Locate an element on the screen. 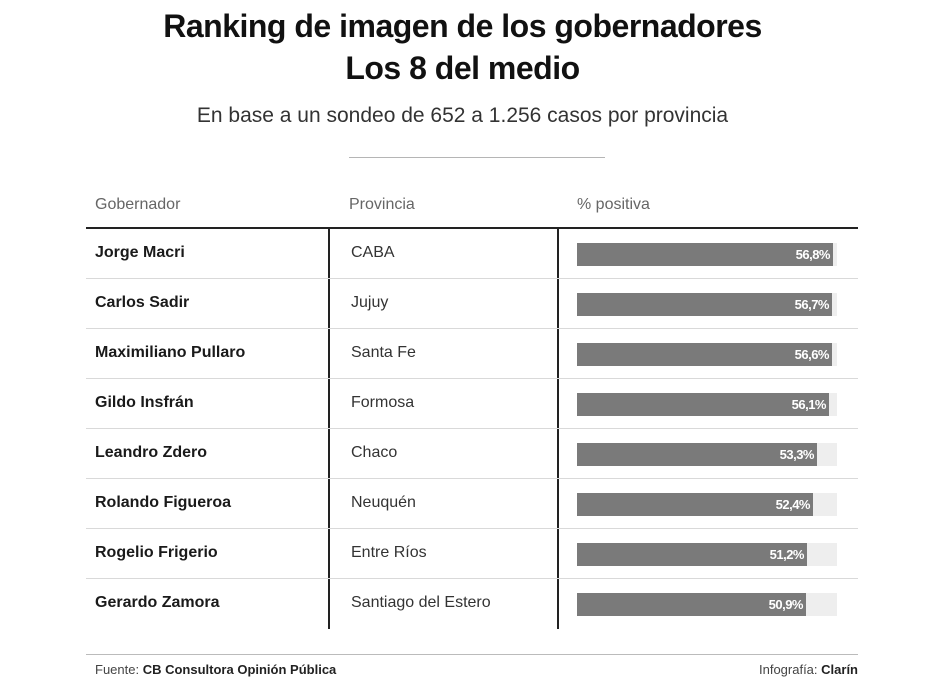  bar-track: 51,2% is located at coordinates (707, 554).